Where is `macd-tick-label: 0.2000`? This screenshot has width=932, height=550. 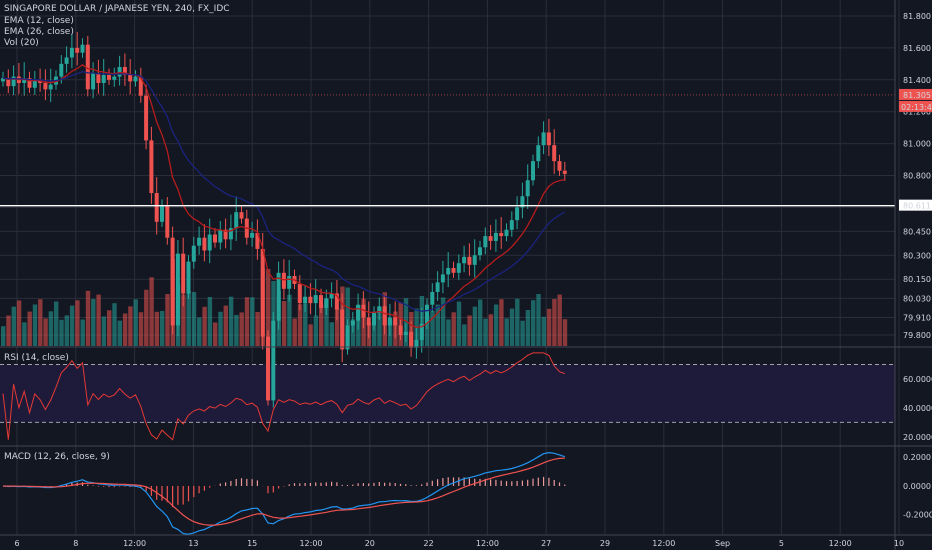 macd-tick-label: 0.2000 is located at coordinates (917, 457).